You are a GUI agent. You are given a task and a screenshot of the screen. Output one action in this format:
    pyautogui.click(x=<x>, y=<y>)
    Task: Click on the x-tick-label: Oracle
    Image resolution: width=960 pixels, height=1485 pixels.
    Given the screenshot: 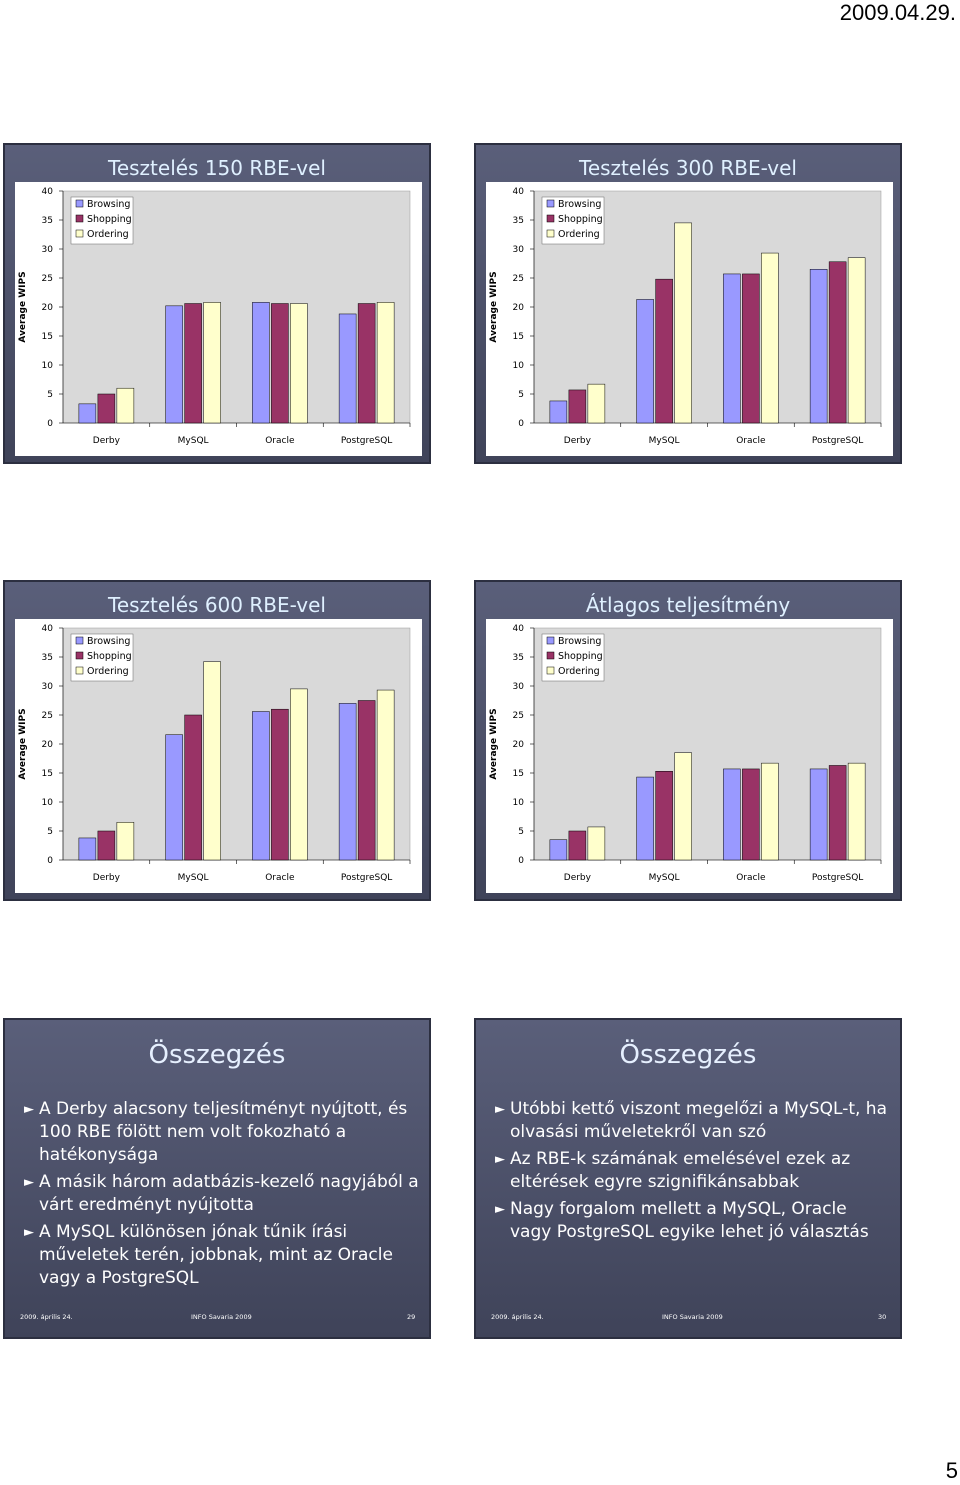 What is the action you would take?
    pyautogui.click(x=751, y=441)
    